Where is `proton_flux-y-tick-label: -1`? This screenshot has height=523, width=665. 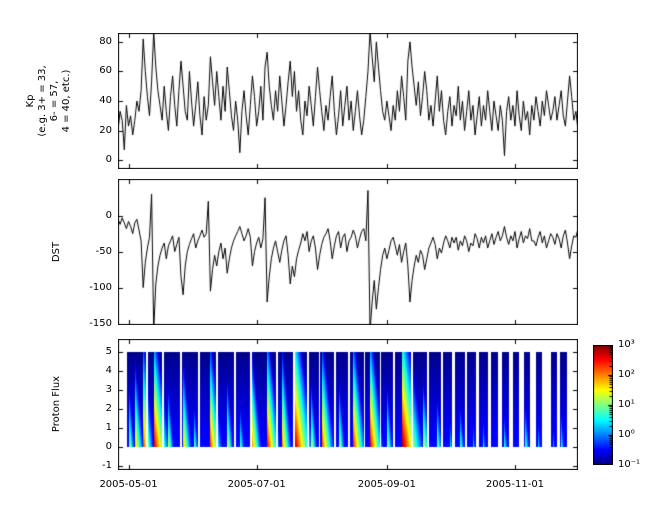
proton_flux-y-tick-label: -1 is located at coordinates (107, 466).